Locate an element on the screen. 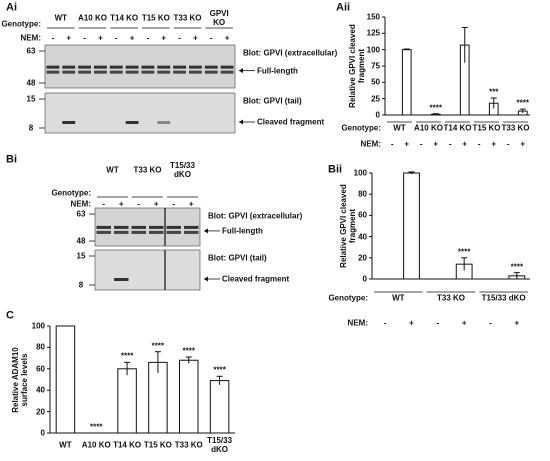  genotype-label: Genotype: is located at coordinates (21, 24).